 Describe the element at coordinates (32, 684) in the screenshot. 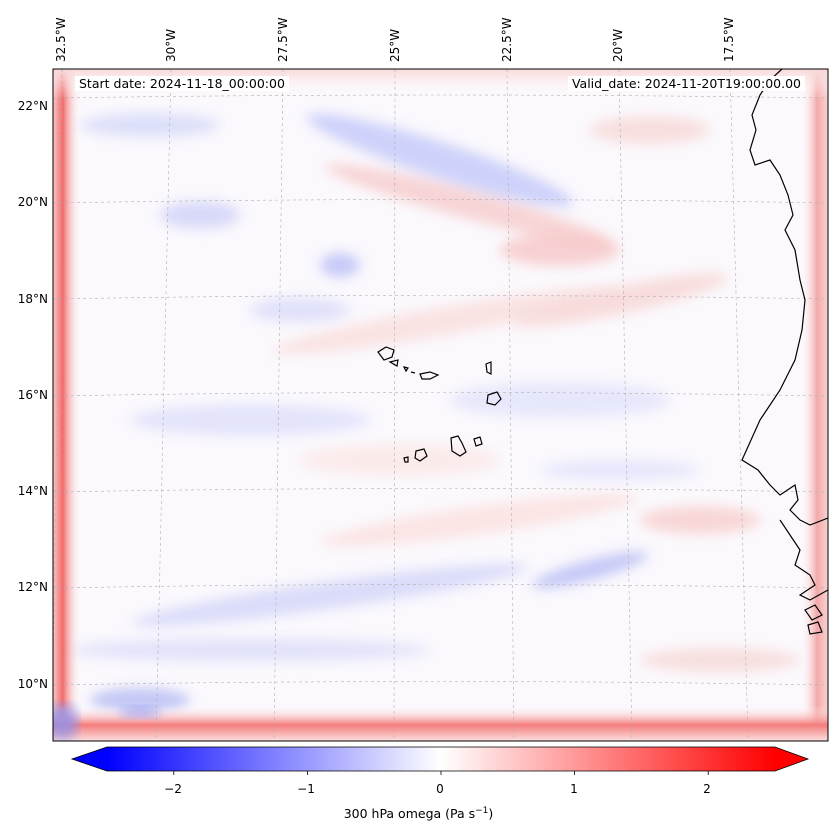

I see `lat-label: 10°N` at that location.